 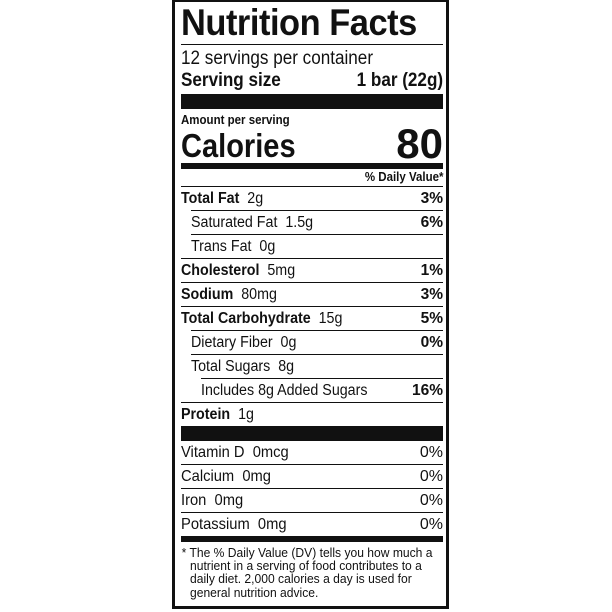 I want to click on nutrient-row: Protein 1g, so click(x=312, y=414).